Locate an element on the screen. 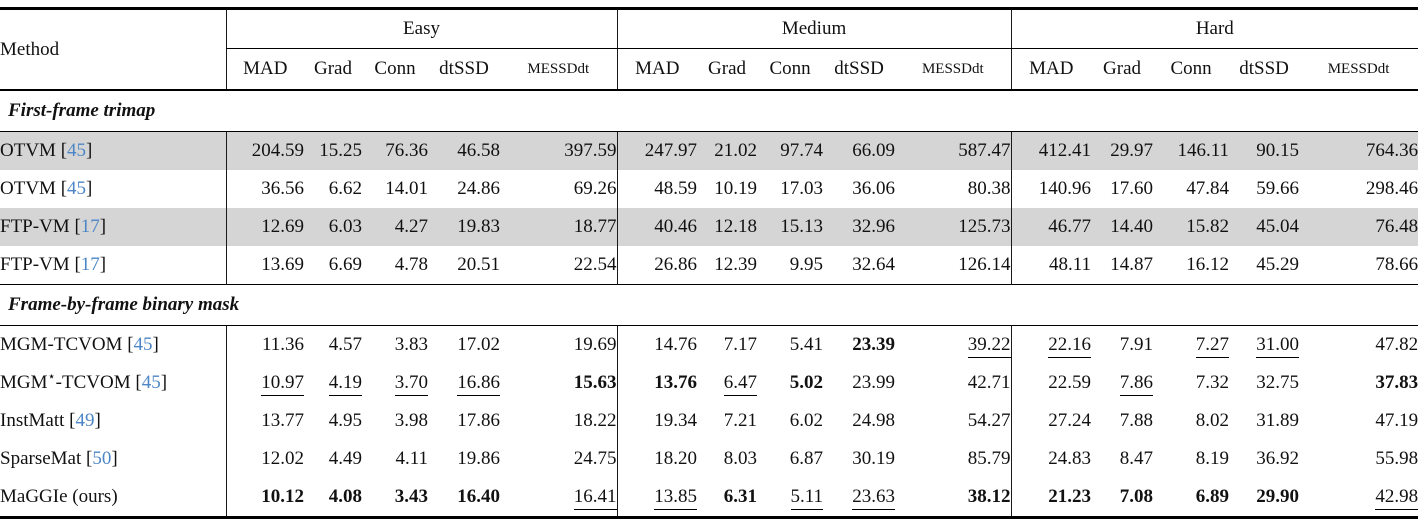 The image size is (1418, 526). metric-value: 48.59 is located at coordinates (657, 189).